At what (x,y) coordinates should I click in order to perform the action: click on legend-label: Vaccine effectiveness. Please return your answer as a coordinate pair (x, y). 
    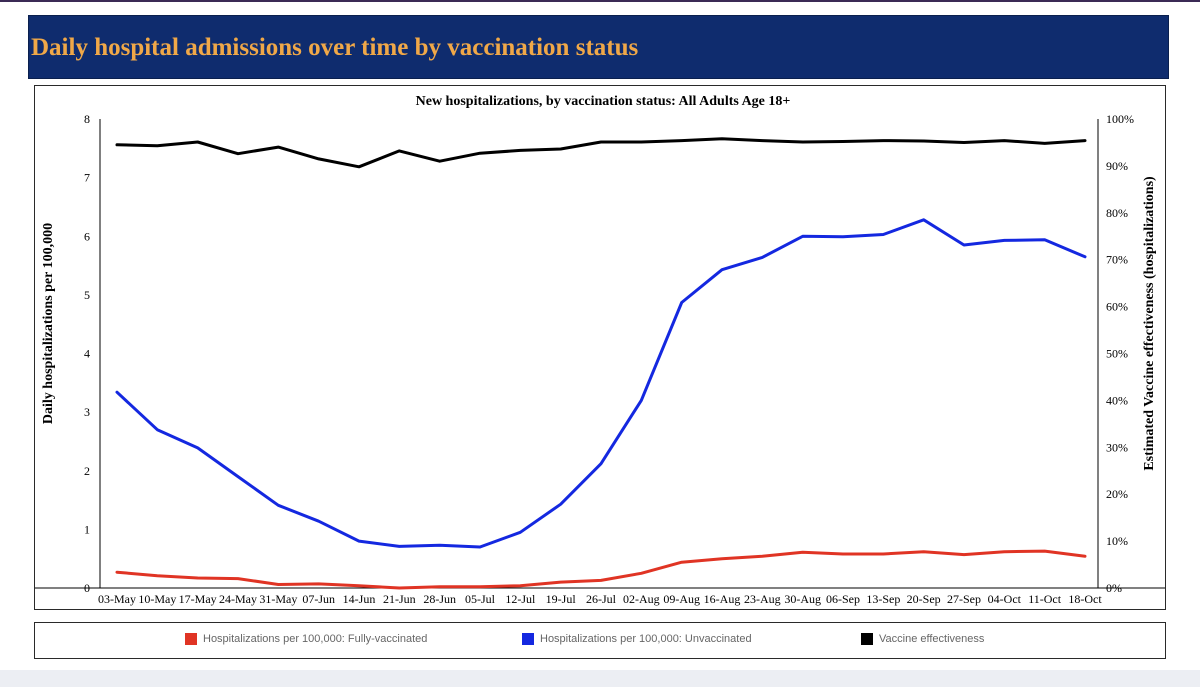
    Looking at the image, I should click on (932, 639).